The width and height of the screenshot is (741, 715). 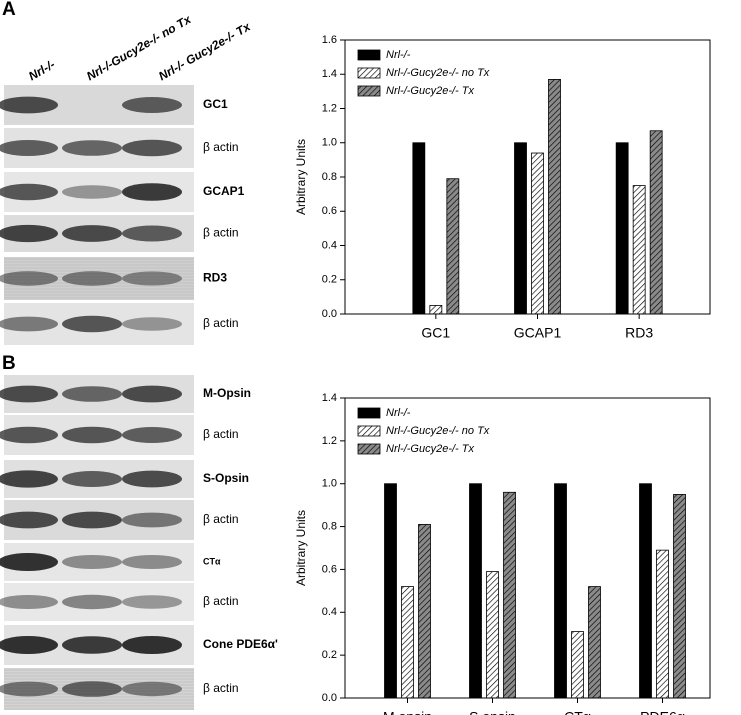 What do you see at coordinates (538, 333) in the screenshot?
I see `x-tick-label: GCAP1` at bounding box center [538, 333].